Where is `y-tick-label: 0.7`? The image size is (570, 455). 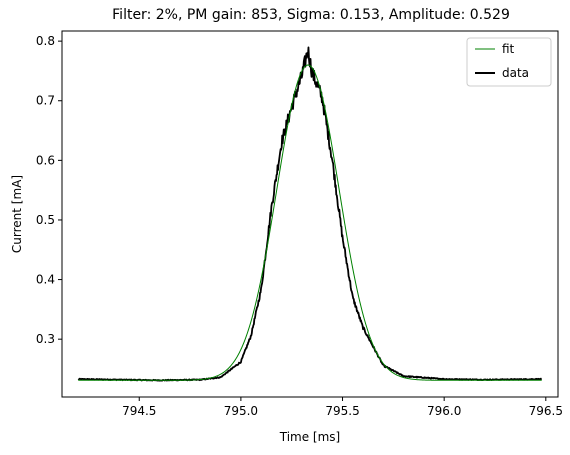 y-tick-label: 0.7 is located at coordinates (45, 101).